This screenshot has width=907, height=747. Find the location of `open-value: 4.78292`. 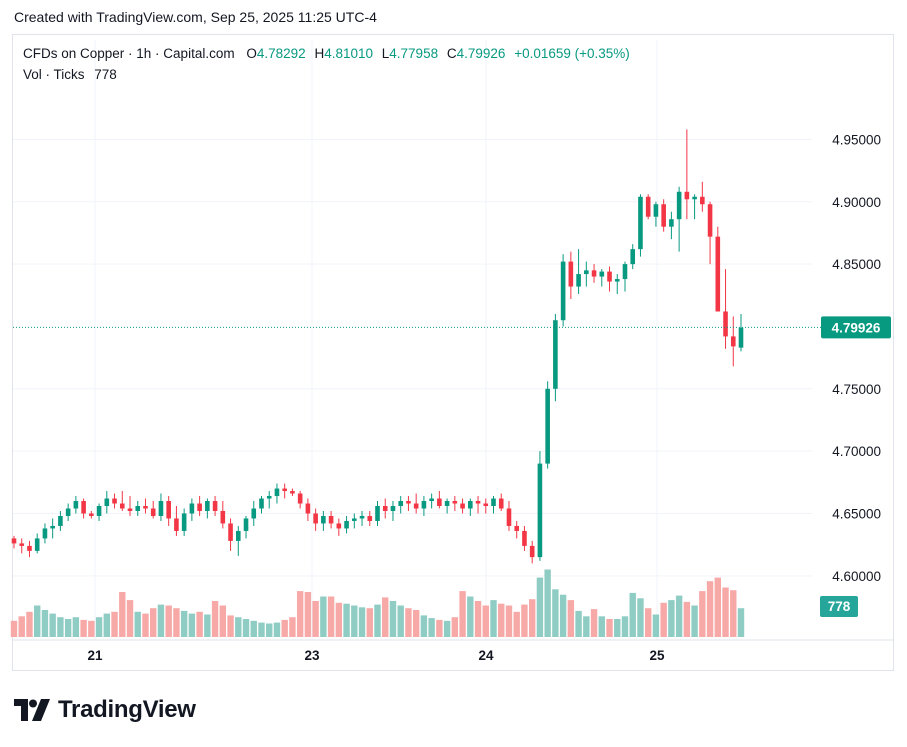

open-value: 4.78292 is located at coordinates (281, 53).